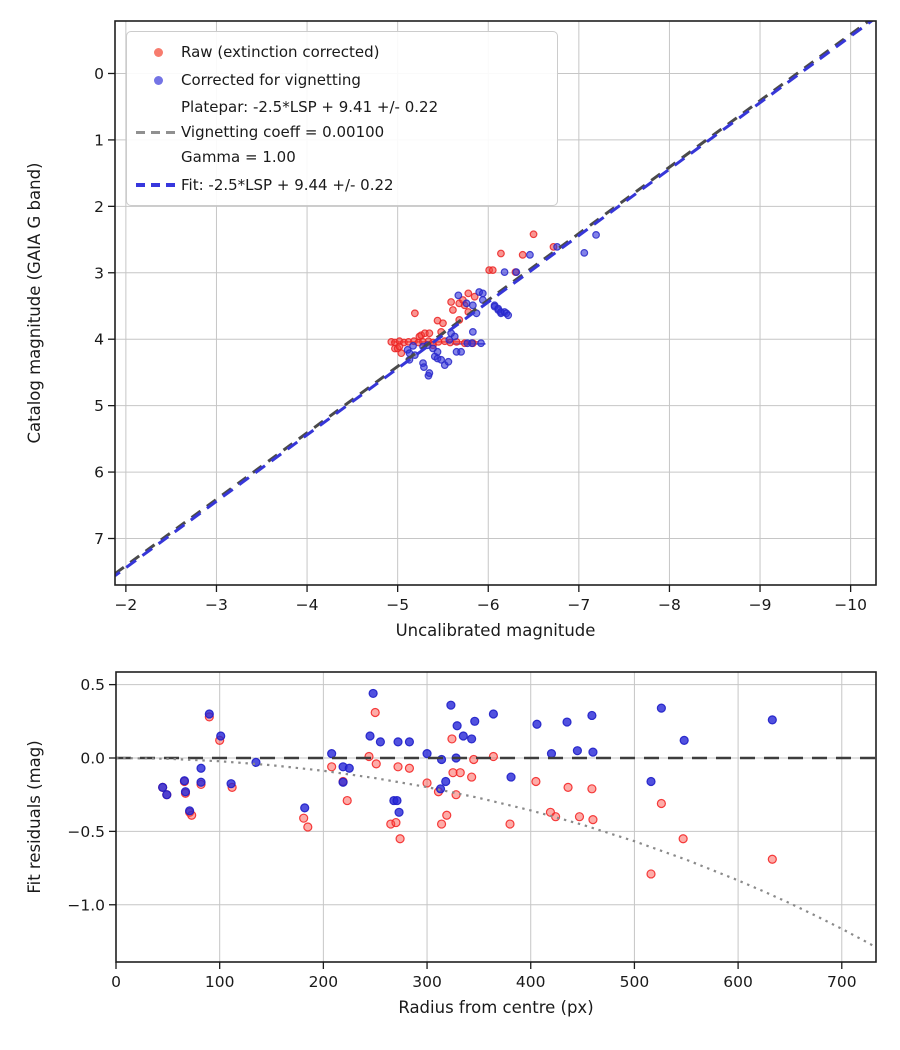 The width and height of the screenshot is (900, 1050). What do you see at coordinates (310, 107) in the screenshot?
I see `platepar-line-1: Platepar: -2.5*LSP + 9.41 +/- 0.22` at bounding box center [310, 107].